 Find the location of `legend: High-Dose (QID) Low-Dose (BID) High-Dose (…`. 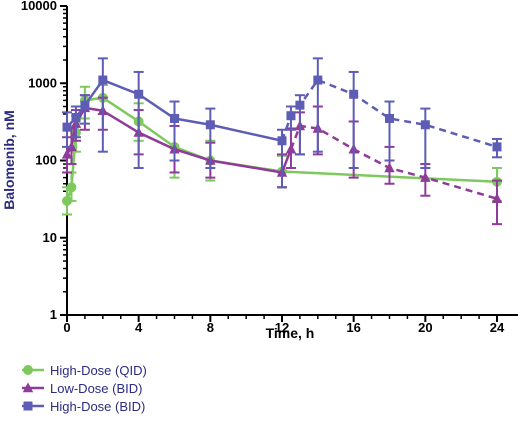

legend: High-Dose (QID) Low-Dose (BID) High-Dose (… is located at coordinates (84, 388).